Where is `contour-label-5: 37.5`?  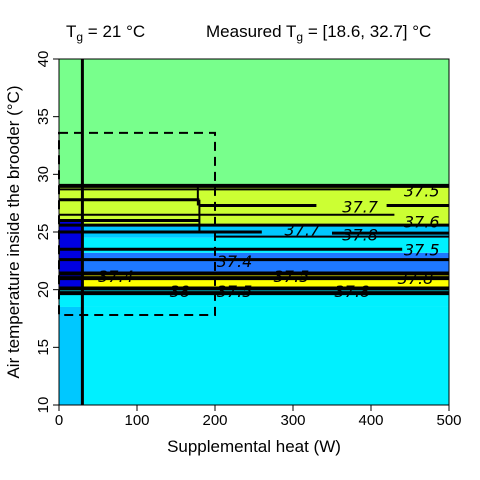 contour-label-5: 37.5 is located at coordinates (422, 249).